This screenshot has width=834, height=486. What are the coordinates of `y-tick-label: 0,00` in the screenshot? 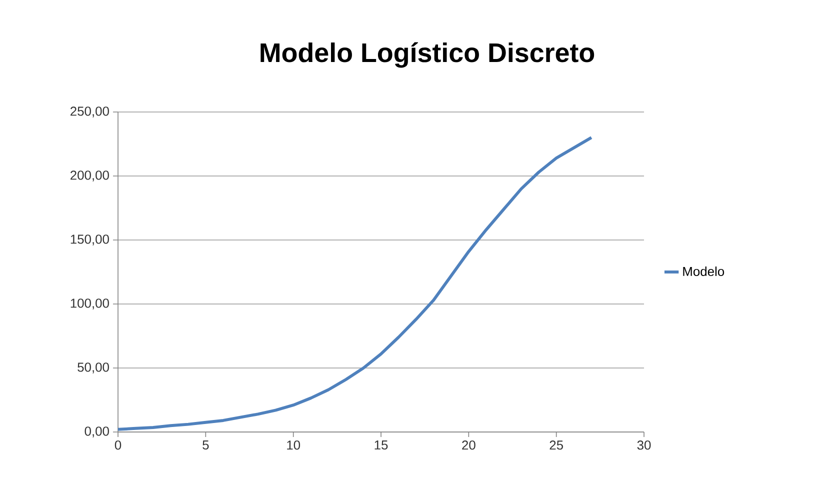 It's located at (96, 432).